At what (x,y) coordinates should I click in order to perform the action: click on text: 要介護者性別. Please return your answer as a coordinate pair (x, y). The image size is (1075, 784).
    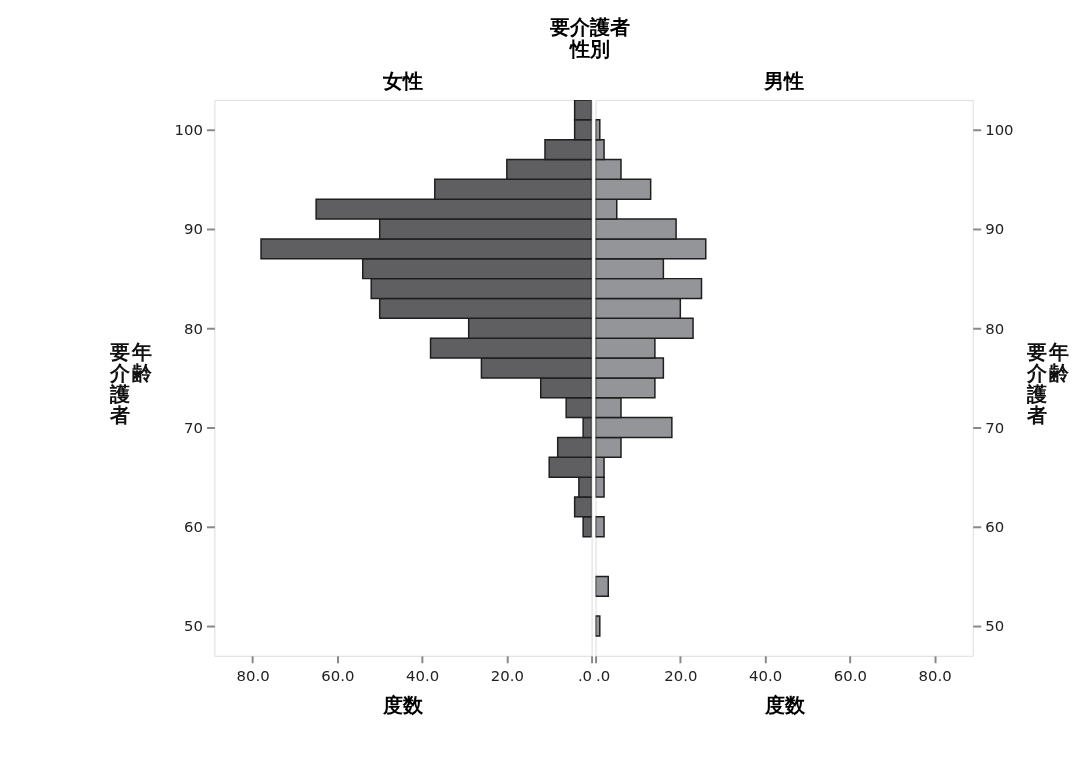
    Looking at the image, I should click on (589, 38).